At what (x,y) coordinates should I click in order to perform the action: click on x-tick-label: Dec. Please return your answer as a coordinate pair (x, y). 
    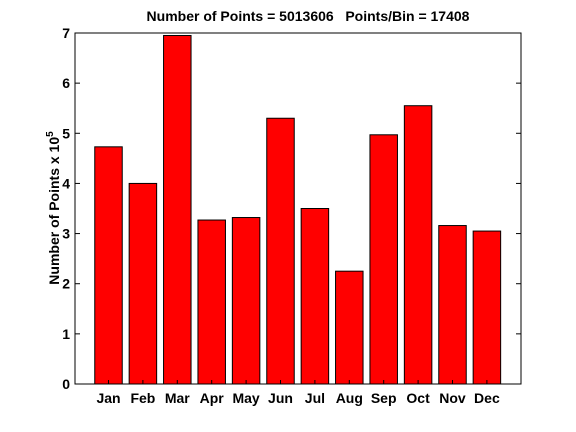
    Looking at the image, I should click on (487, 398).